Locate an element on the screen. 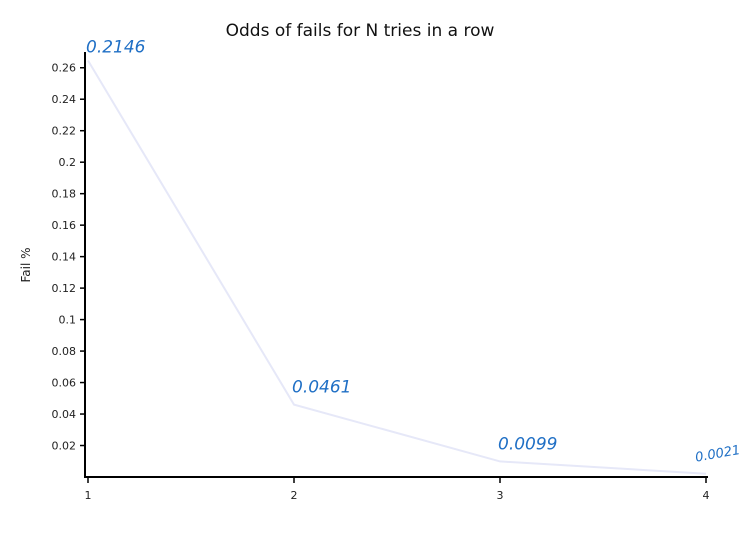  x-ticks: 1 2 3 4 is located at coordinates (397, 489).